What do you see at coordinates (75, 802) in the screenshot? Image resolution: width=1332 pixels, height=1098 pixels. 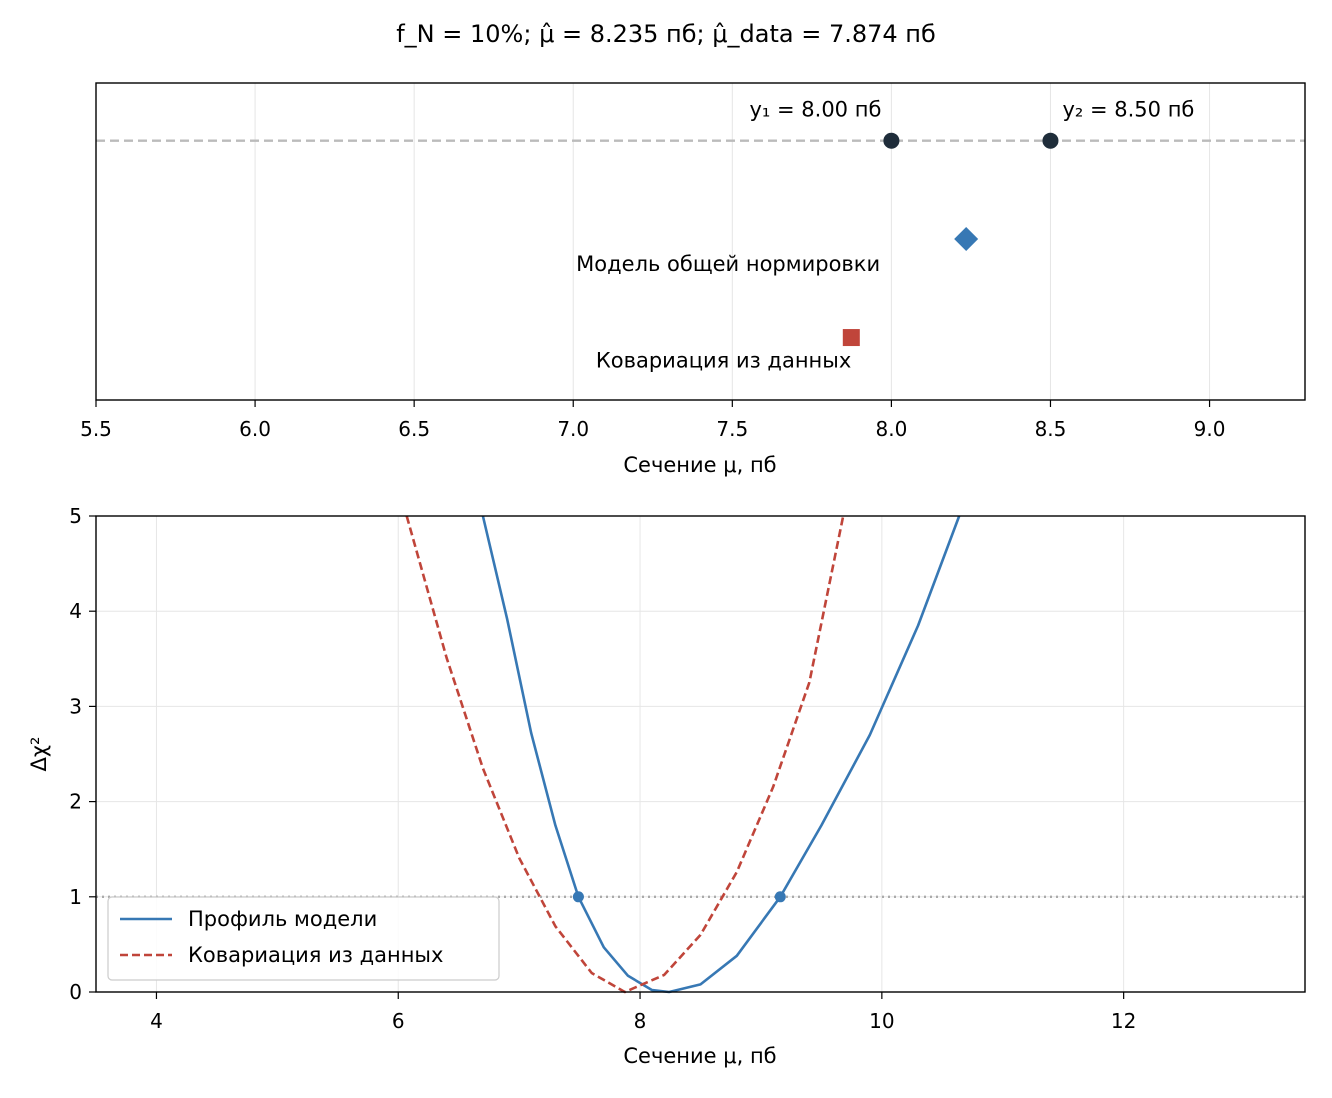 I see `bottom-y-tick-label: 2` at bounding box center [75, 802].